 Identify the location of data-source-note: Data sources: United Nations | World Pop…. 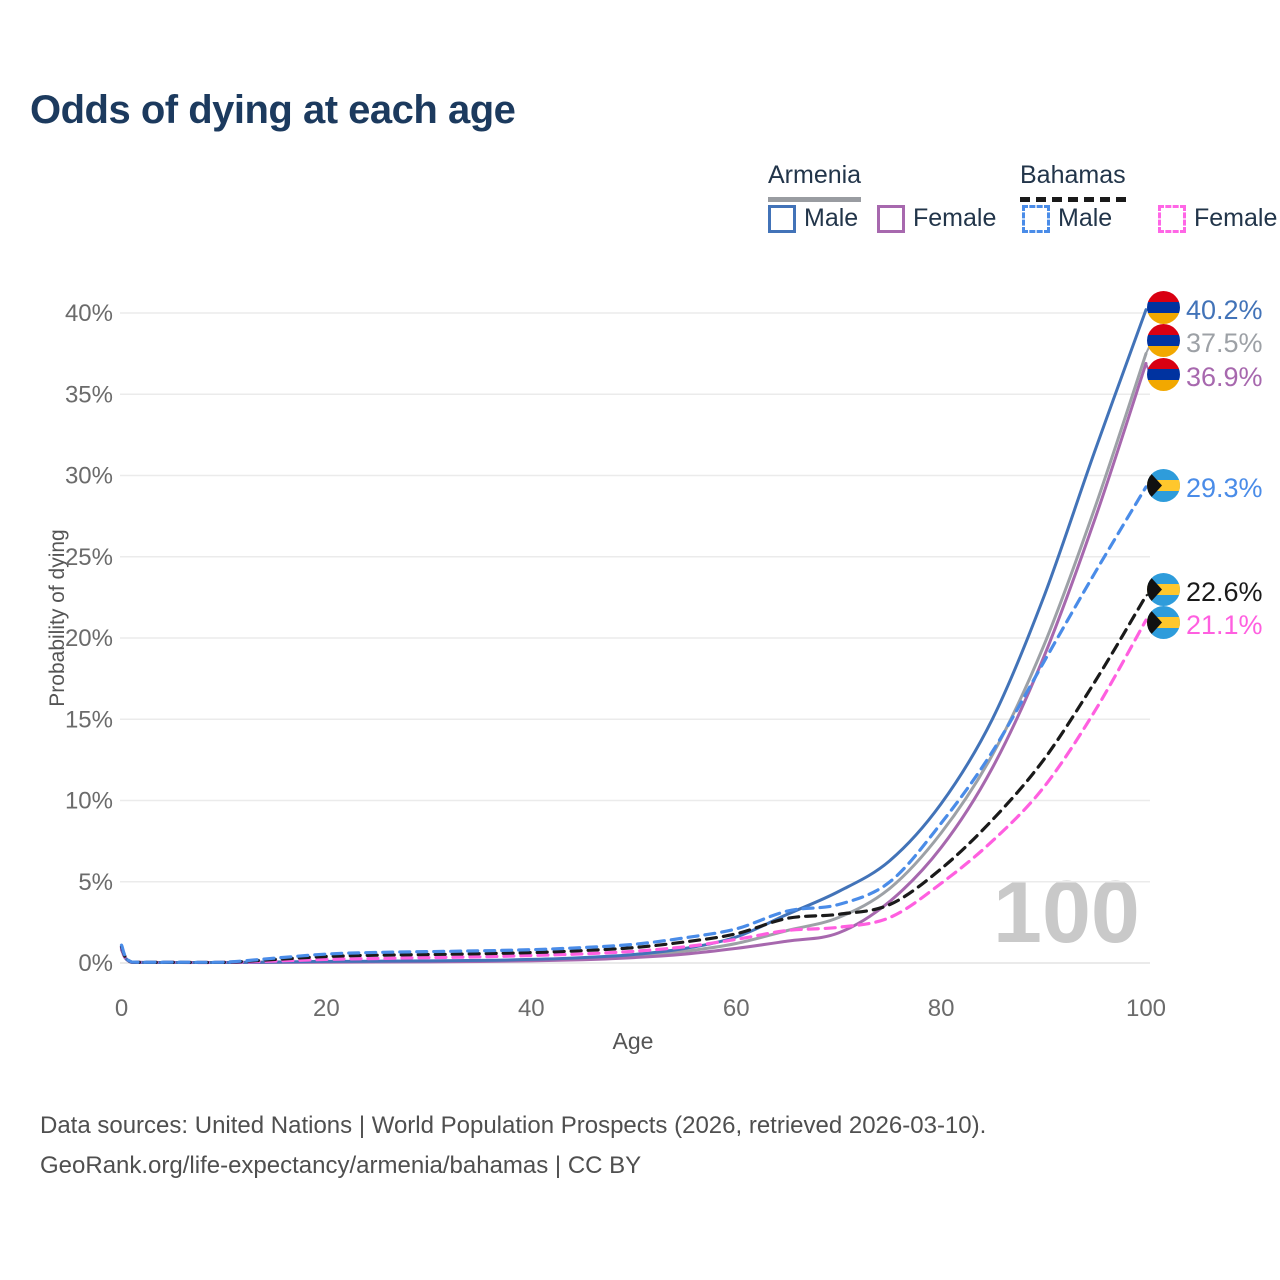
(513, 1146).